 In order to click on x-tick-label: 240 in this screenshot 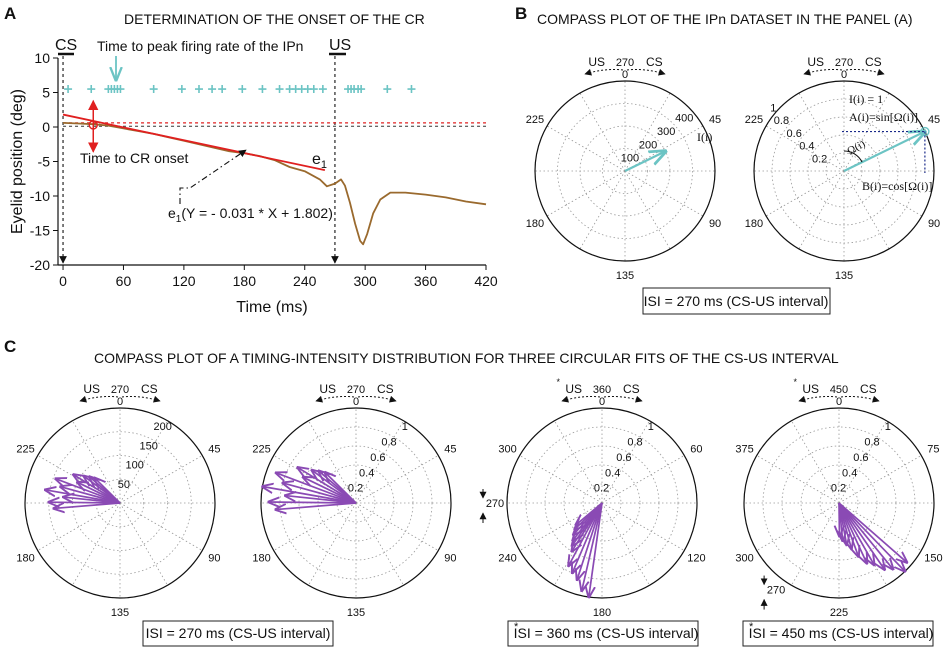, I will do `click(305, 281)`.